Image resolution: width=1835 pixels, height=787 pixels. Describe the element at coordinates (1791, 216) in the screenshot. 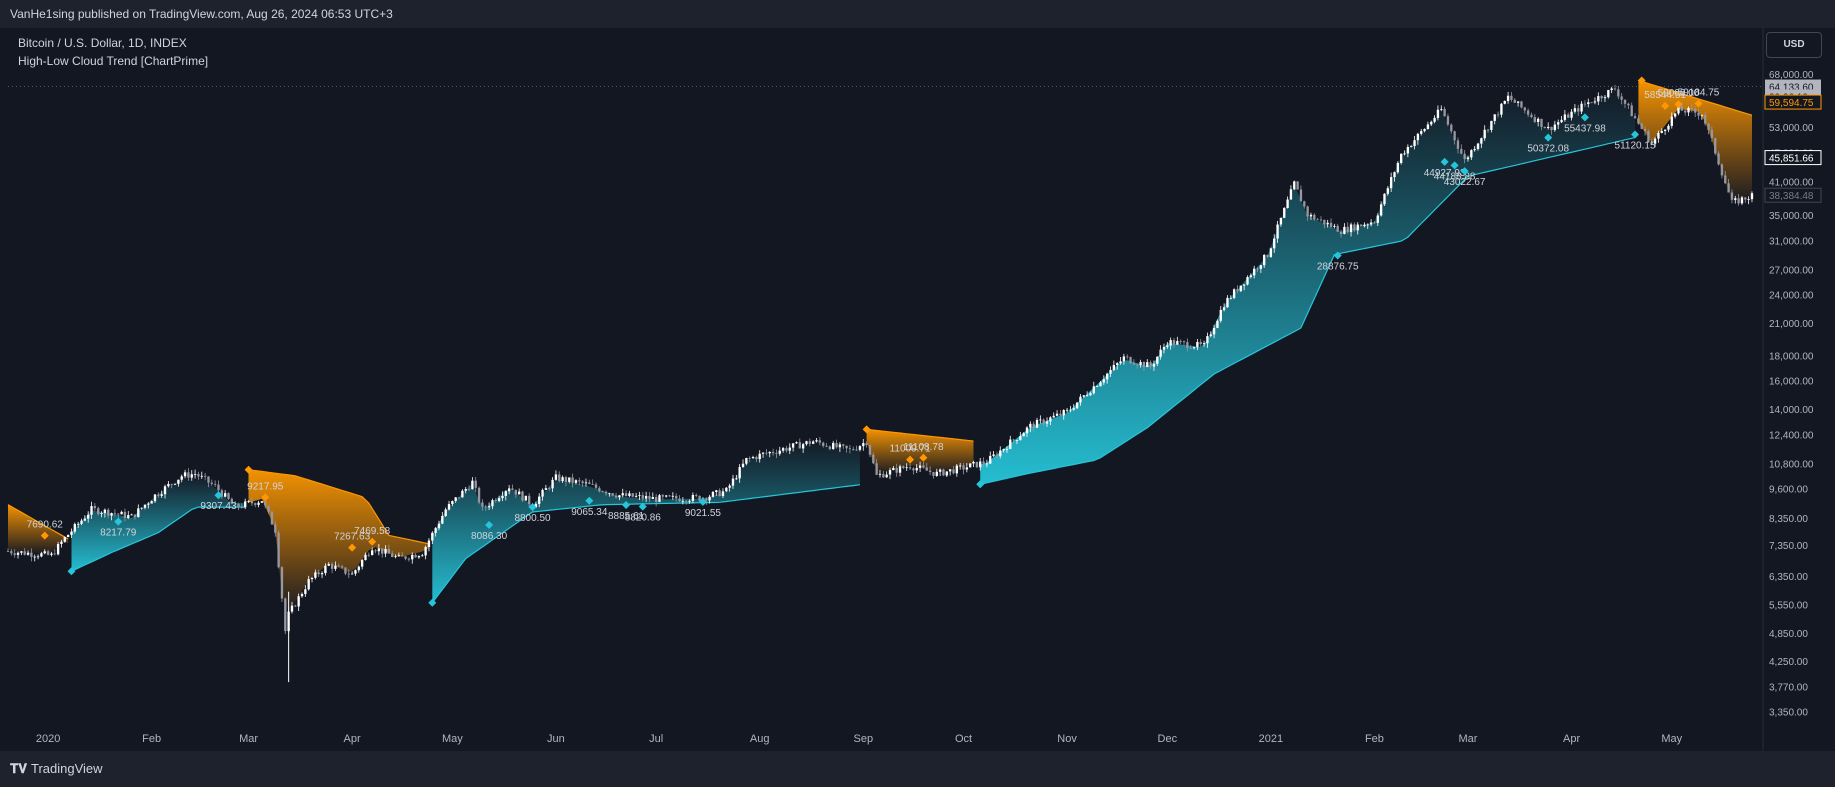

I see `y-tick-label: 35,000.00` at that location.